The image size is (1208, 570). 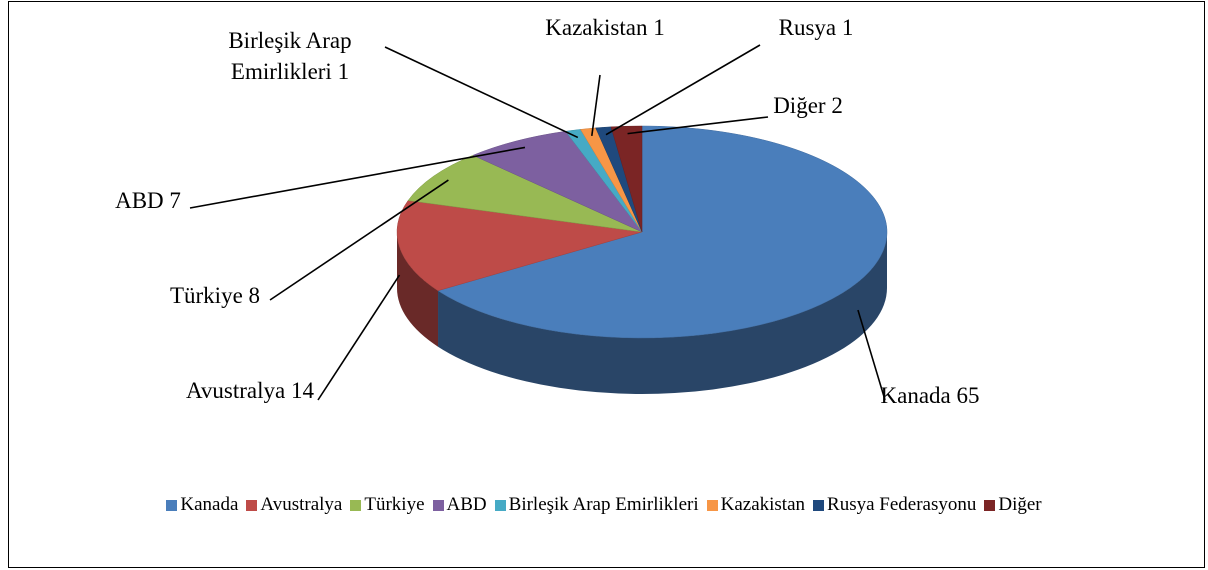 What do you see at coordinates (915, 395) in the screenshot?
I see `data-label-name: Kanada` at bounding box center [915, 395].